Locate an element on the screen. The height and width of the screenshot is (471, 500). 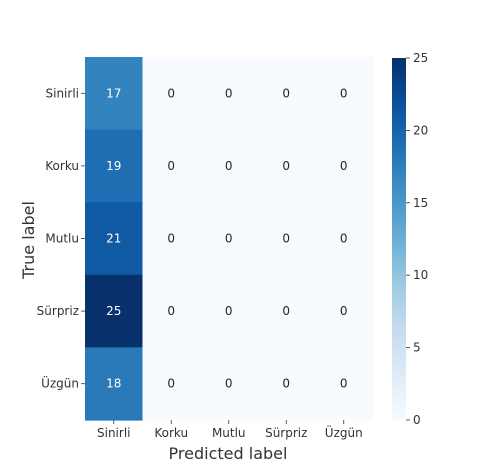
colorbar is located at coordinates (399, 239).